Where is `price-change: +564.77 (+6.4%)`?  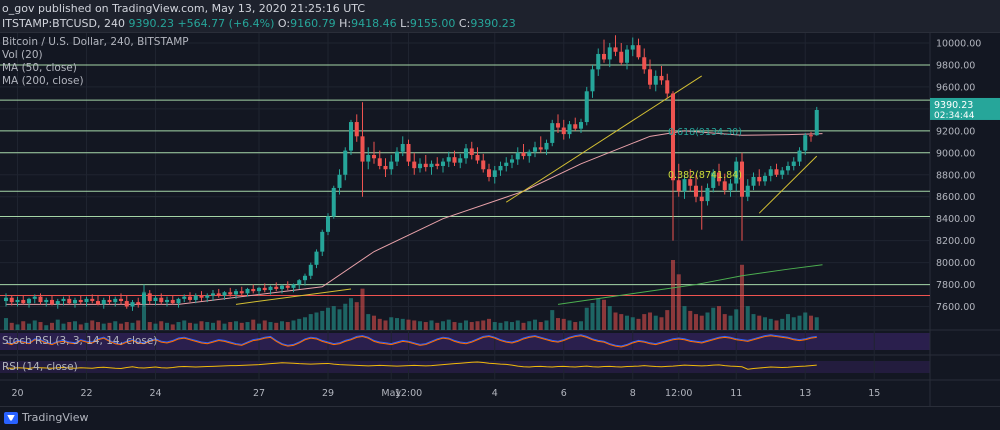 price-change: +564.77 (+6.4%) is located at coordinates (226, 23).